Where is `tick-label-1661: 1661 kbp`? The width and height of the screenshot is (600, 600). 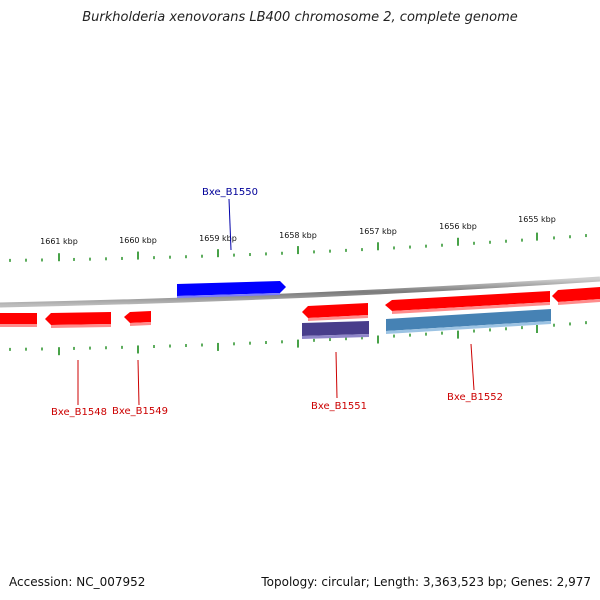
tick-label-1661: 1661 kbp is located at coordinates (59, 241).